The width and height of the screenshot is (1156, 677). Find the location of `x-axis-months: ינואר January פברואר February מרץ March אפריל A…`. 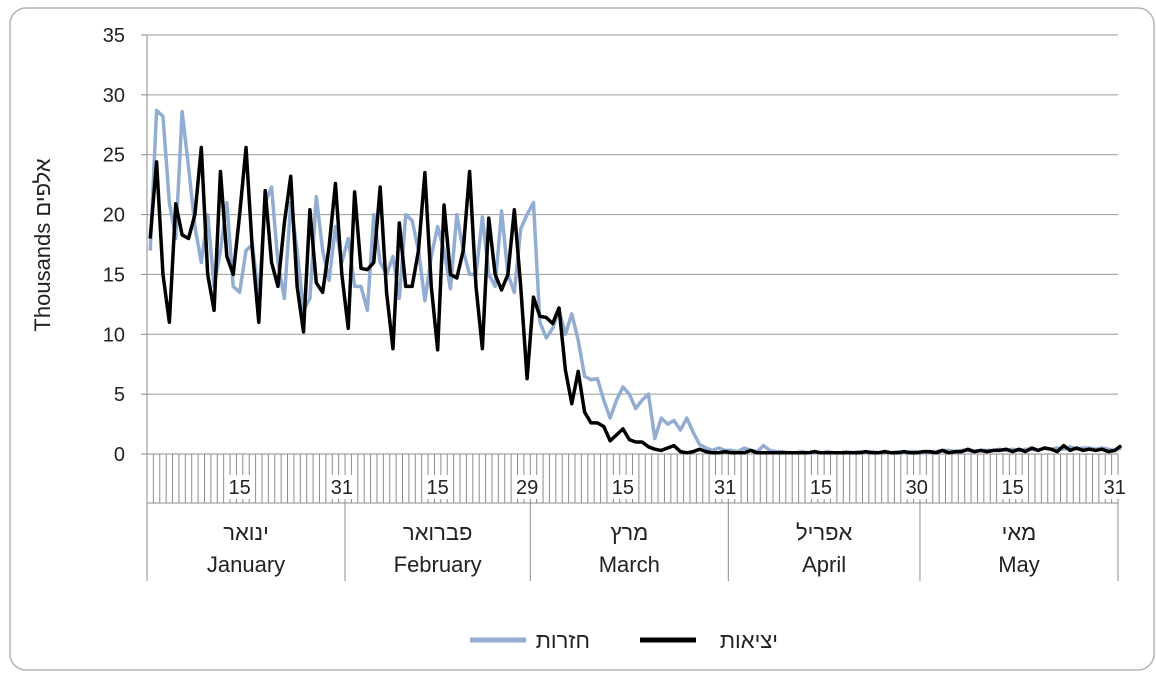

x-axis-months: ינואר January פברואר February מרץ March אפריל A… is located at coordinates (632, 541).